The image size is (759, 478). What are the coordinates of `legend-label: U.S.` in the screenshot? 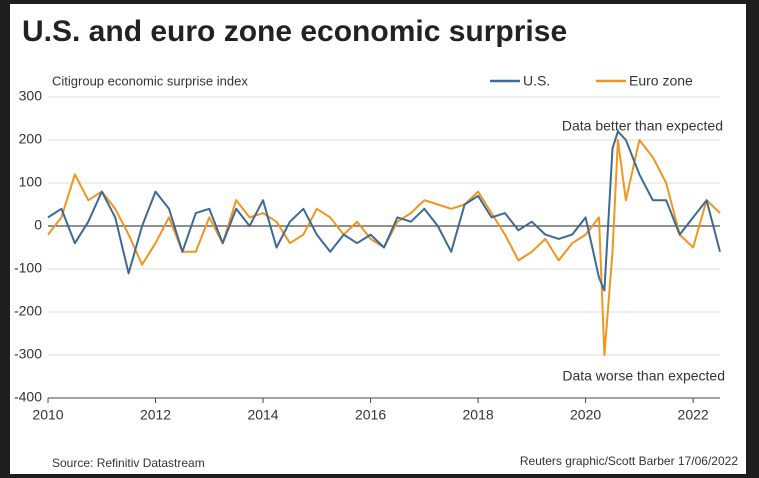 It's located at (536, 81).